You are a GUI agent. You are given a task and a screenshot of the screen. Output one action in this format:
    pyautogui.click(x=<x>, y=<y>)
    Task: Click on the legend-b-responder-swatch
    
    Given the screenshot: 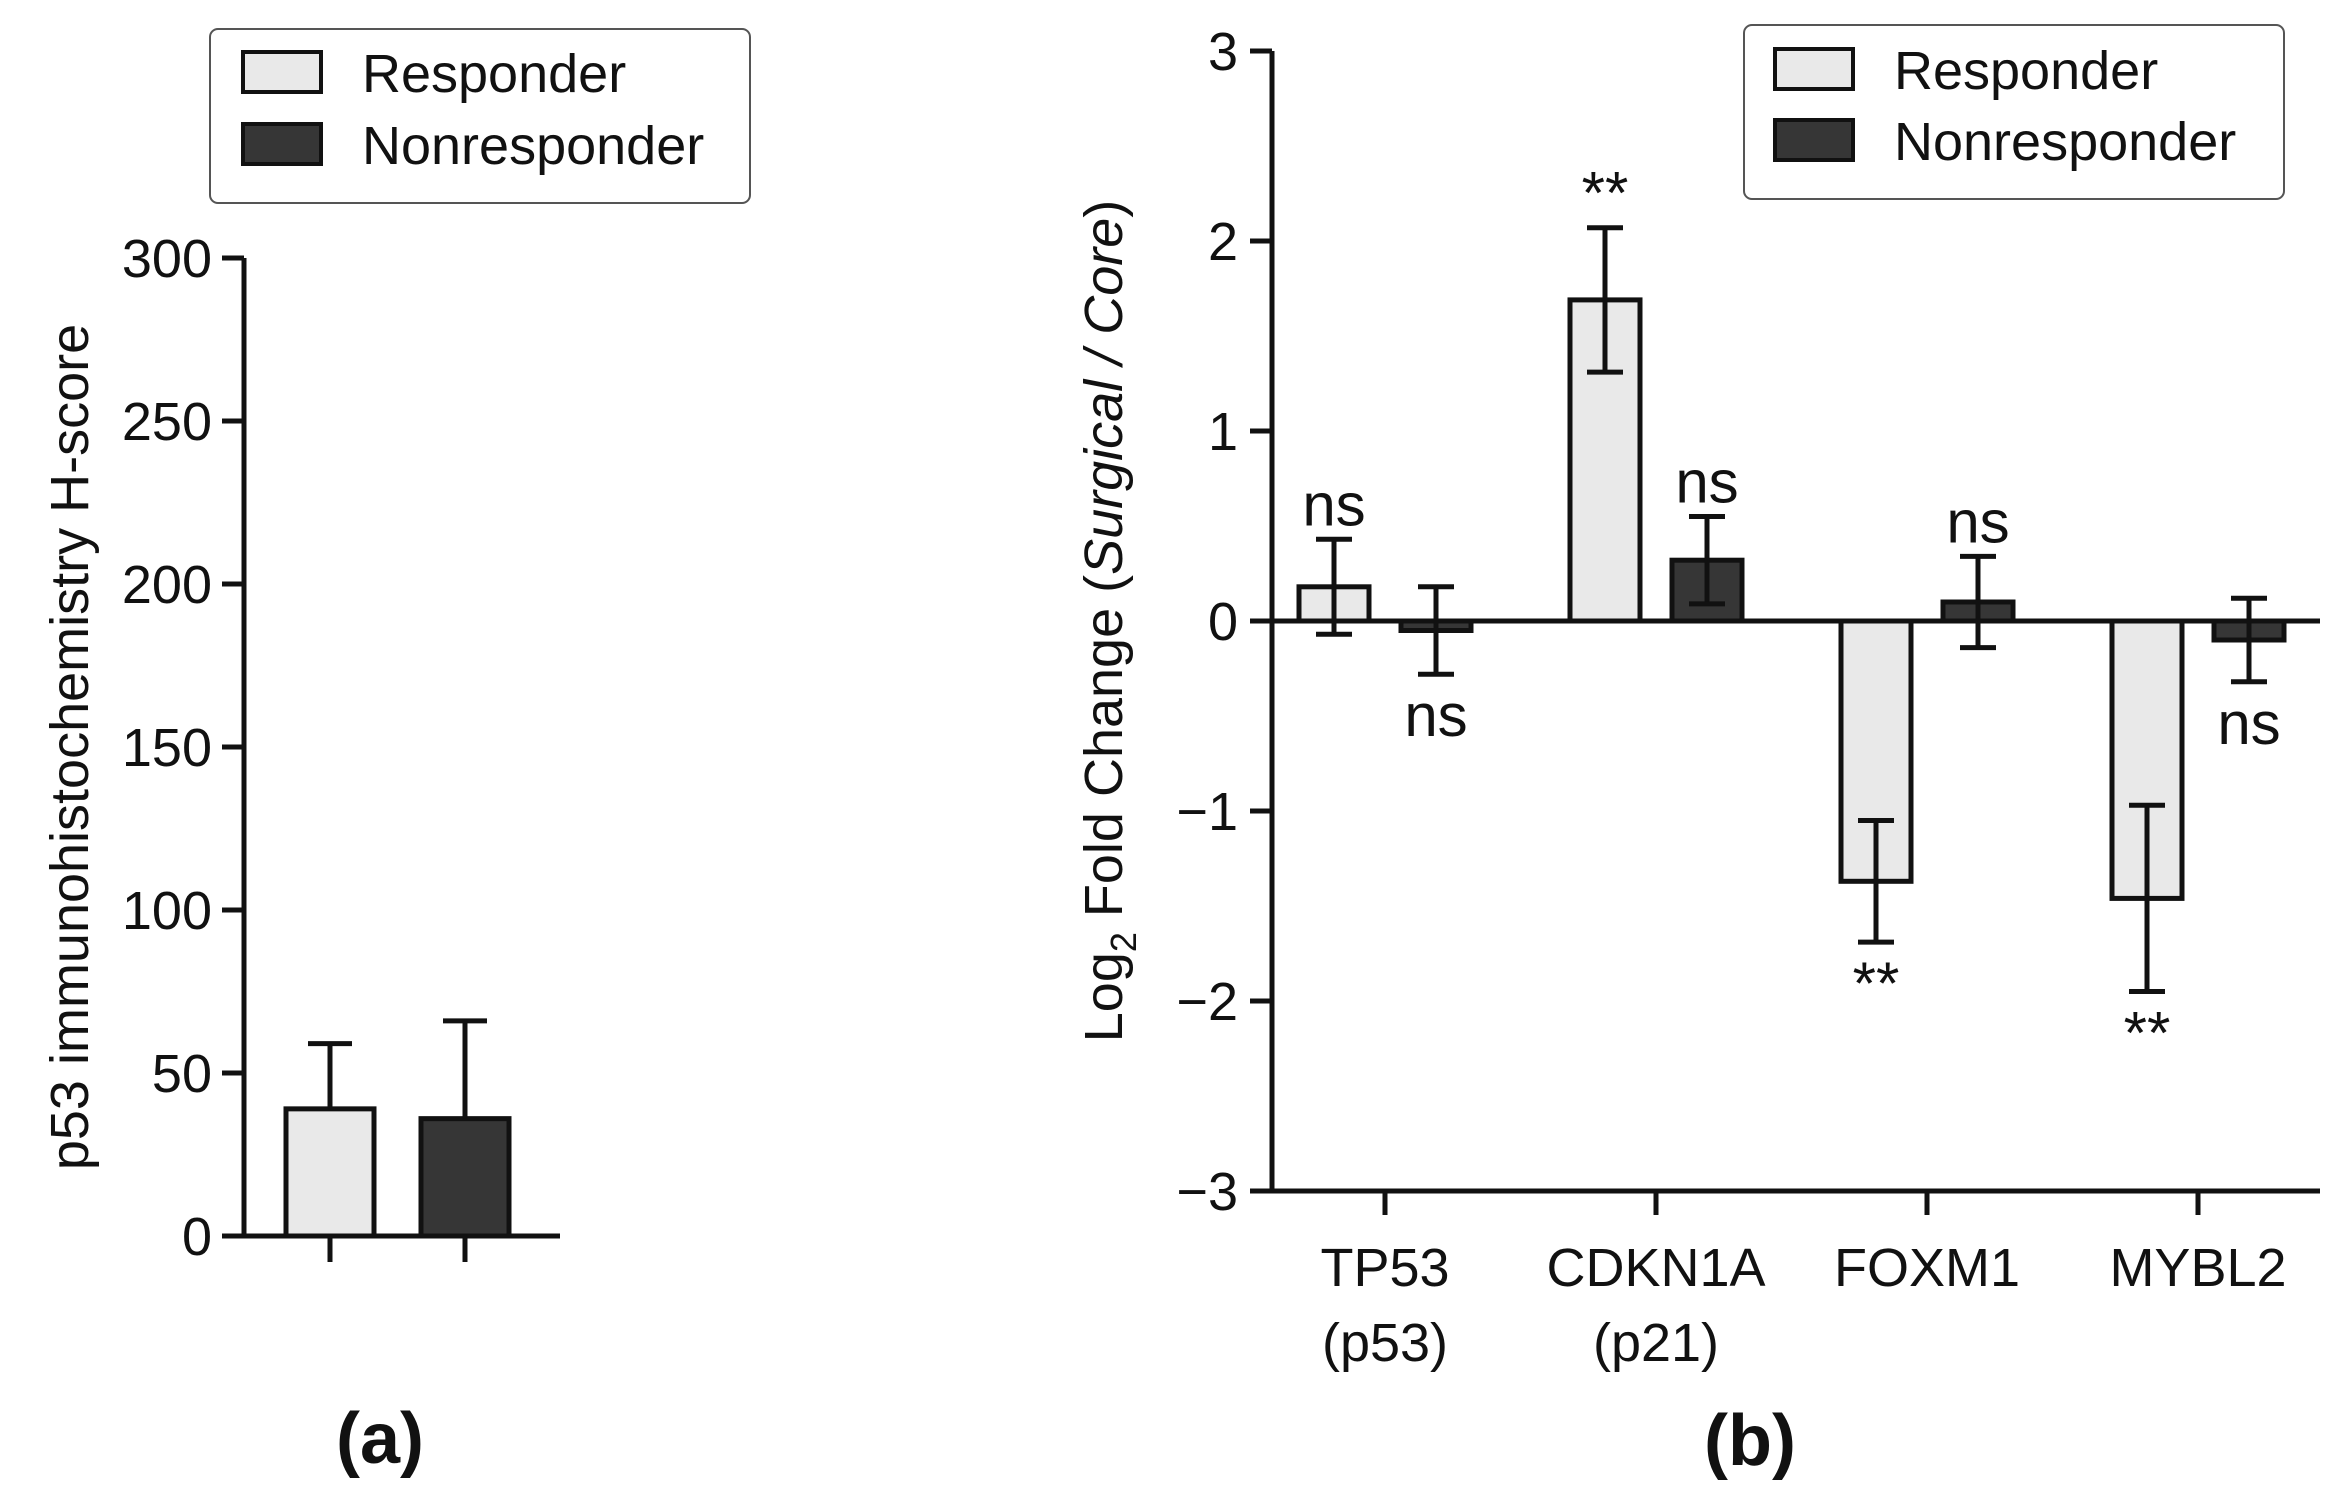 What is the action you would take?
    pyautogui.click(x=1814, y=69)
    